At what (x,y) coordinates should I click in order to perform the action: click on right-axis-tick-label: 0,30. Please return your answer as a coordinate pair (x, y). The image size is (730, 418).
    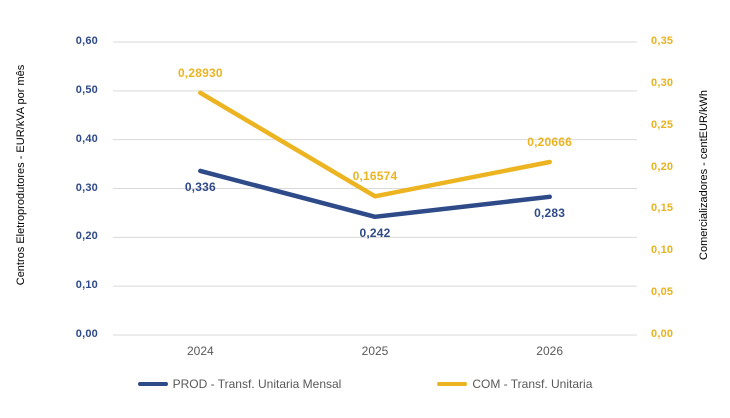
    Looking at the image, I should click on (662, 82).